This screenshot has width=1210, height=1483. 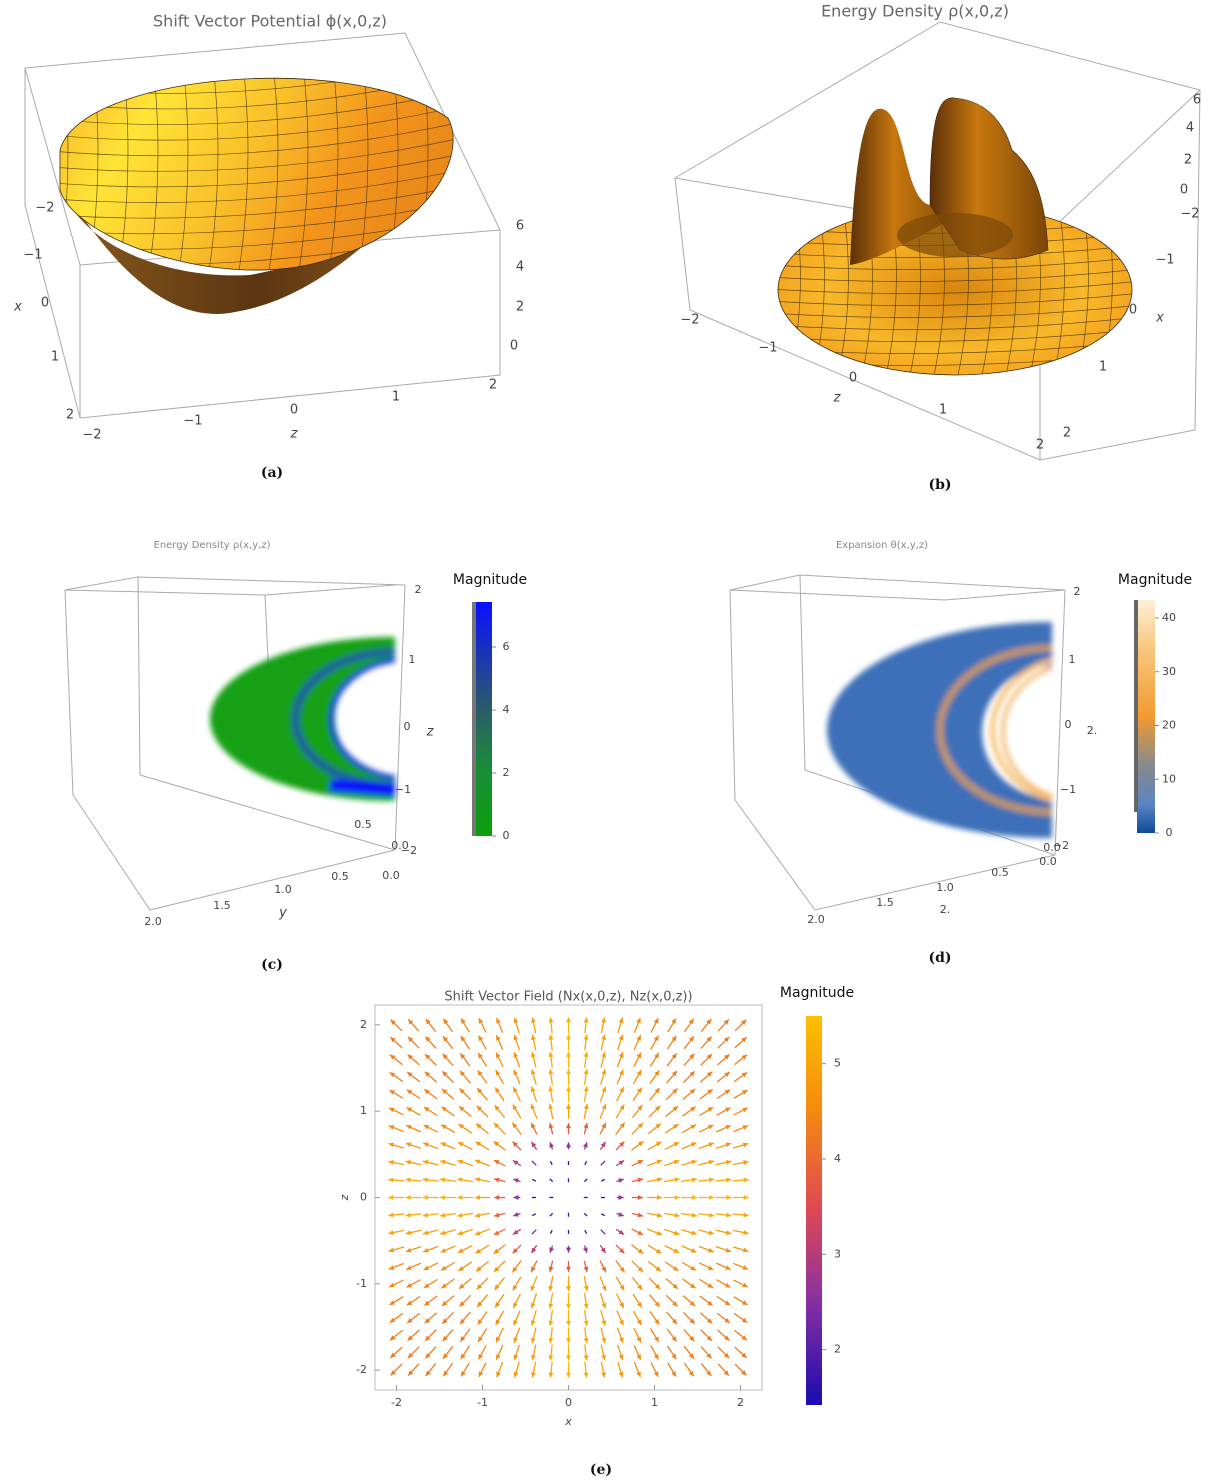 I want to click on tick-label: 2, so click(x=70, y=415).